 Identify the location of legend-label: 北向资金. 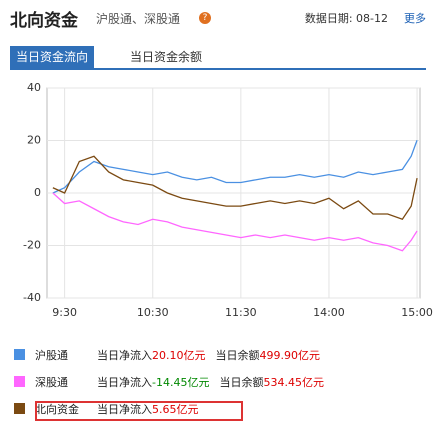
(57, 409).